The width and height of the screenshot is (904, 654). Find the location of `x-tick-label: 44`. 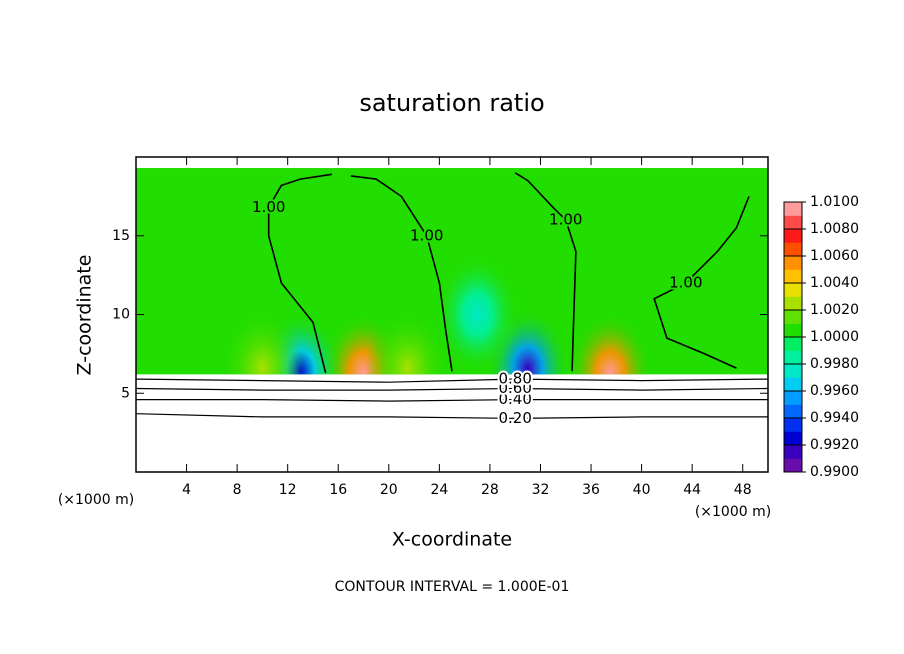

x-tick-label: 44 is located at coordinates (692, 490).